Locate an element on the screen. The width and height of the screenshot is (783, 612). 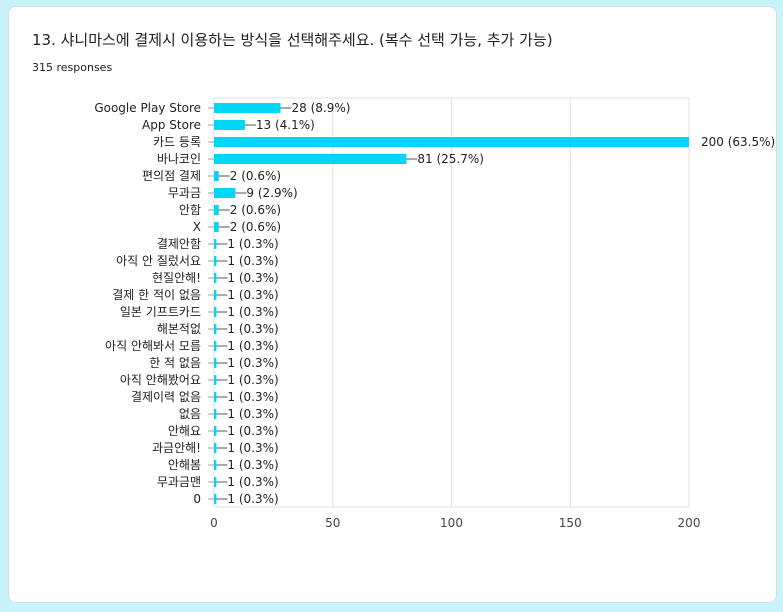
value-label: 200 (63.5%) is located at coordinates (738, 142).